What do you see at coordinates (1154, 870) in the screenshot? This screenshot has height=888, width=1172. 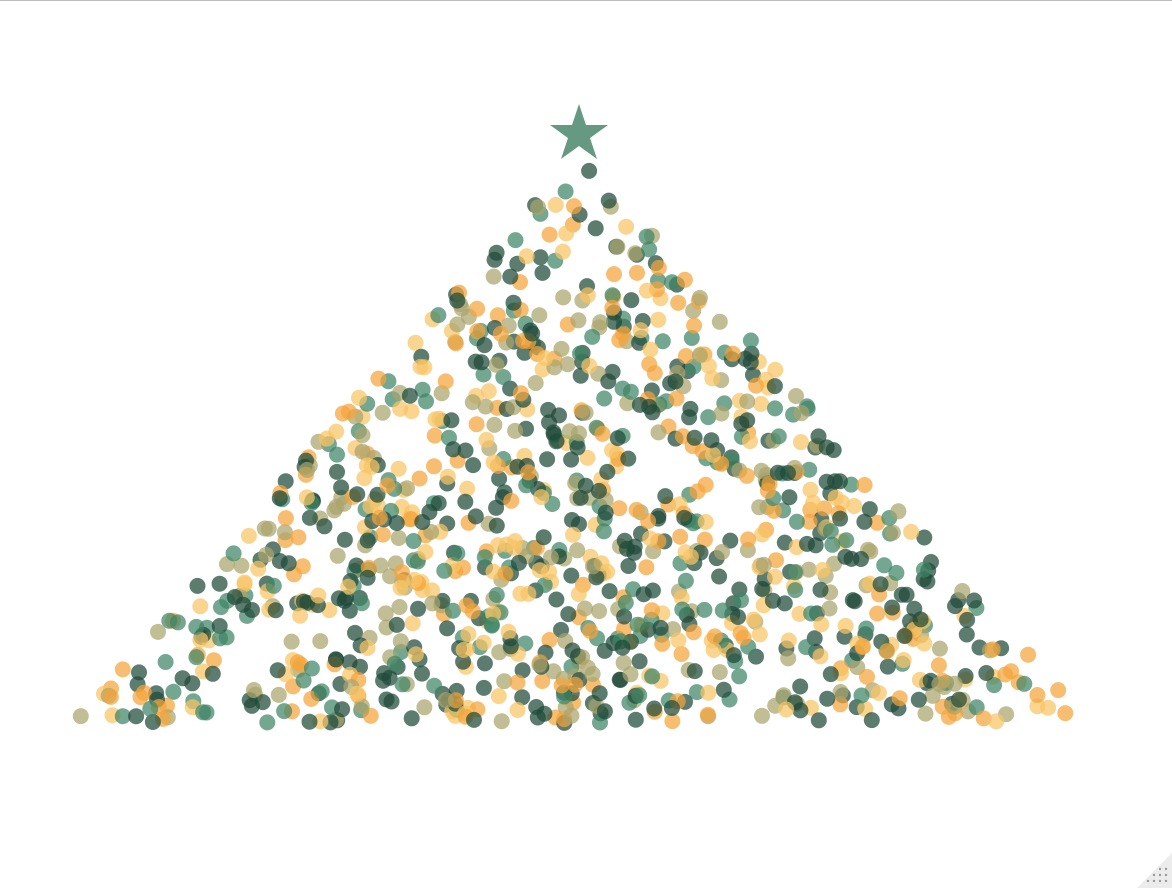 I see `resize-grip` at bounding box center [1154, 870].